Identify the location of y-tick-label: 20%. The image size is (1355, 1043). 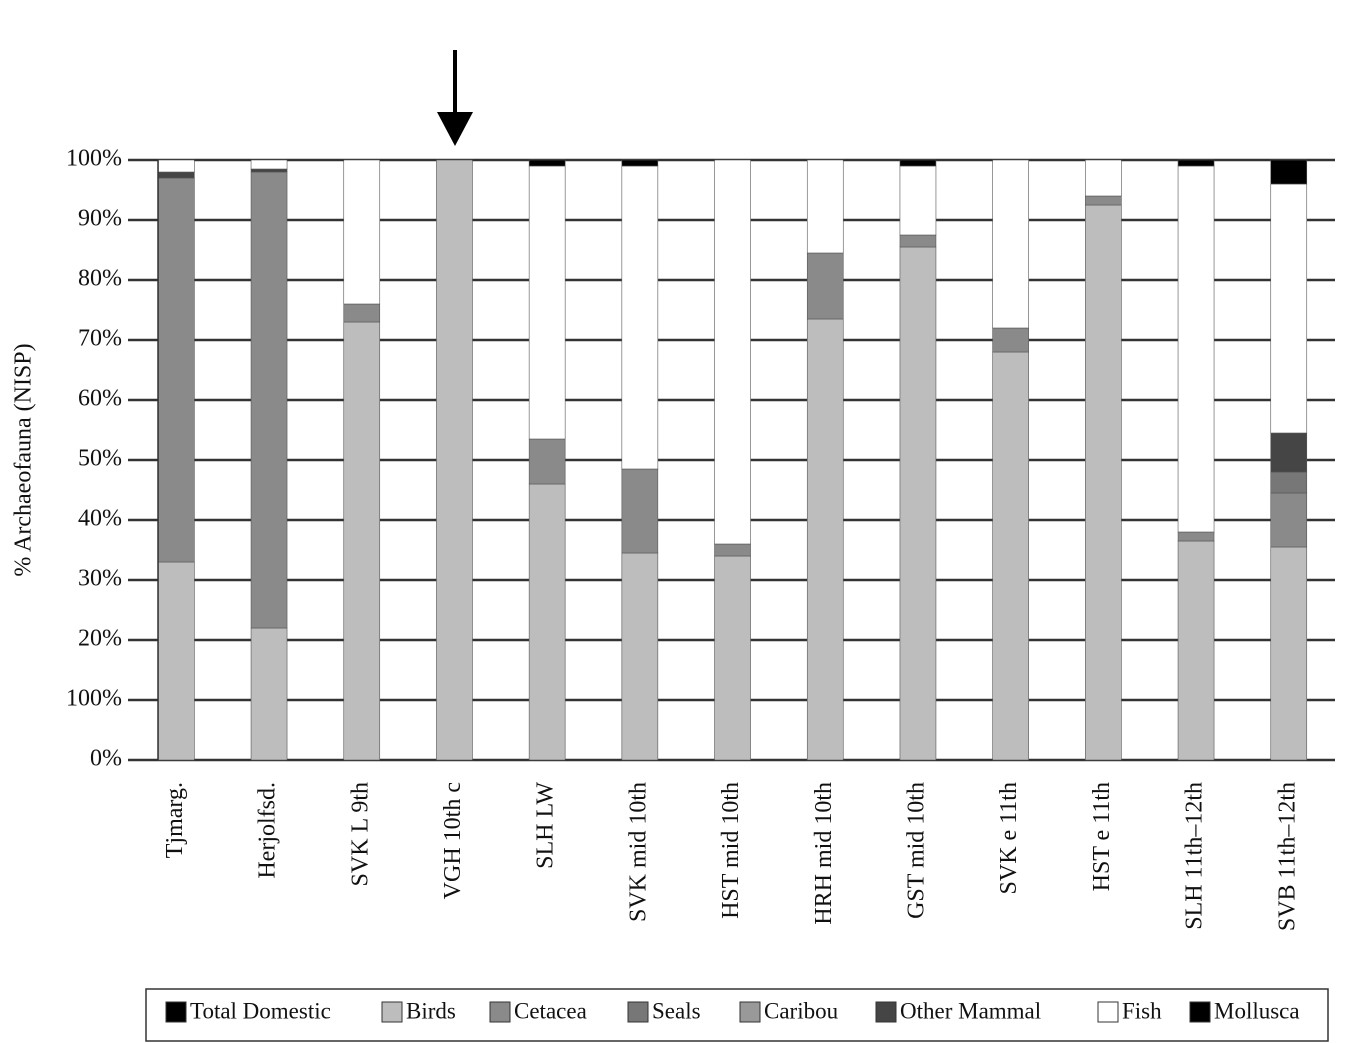
(100, 639).